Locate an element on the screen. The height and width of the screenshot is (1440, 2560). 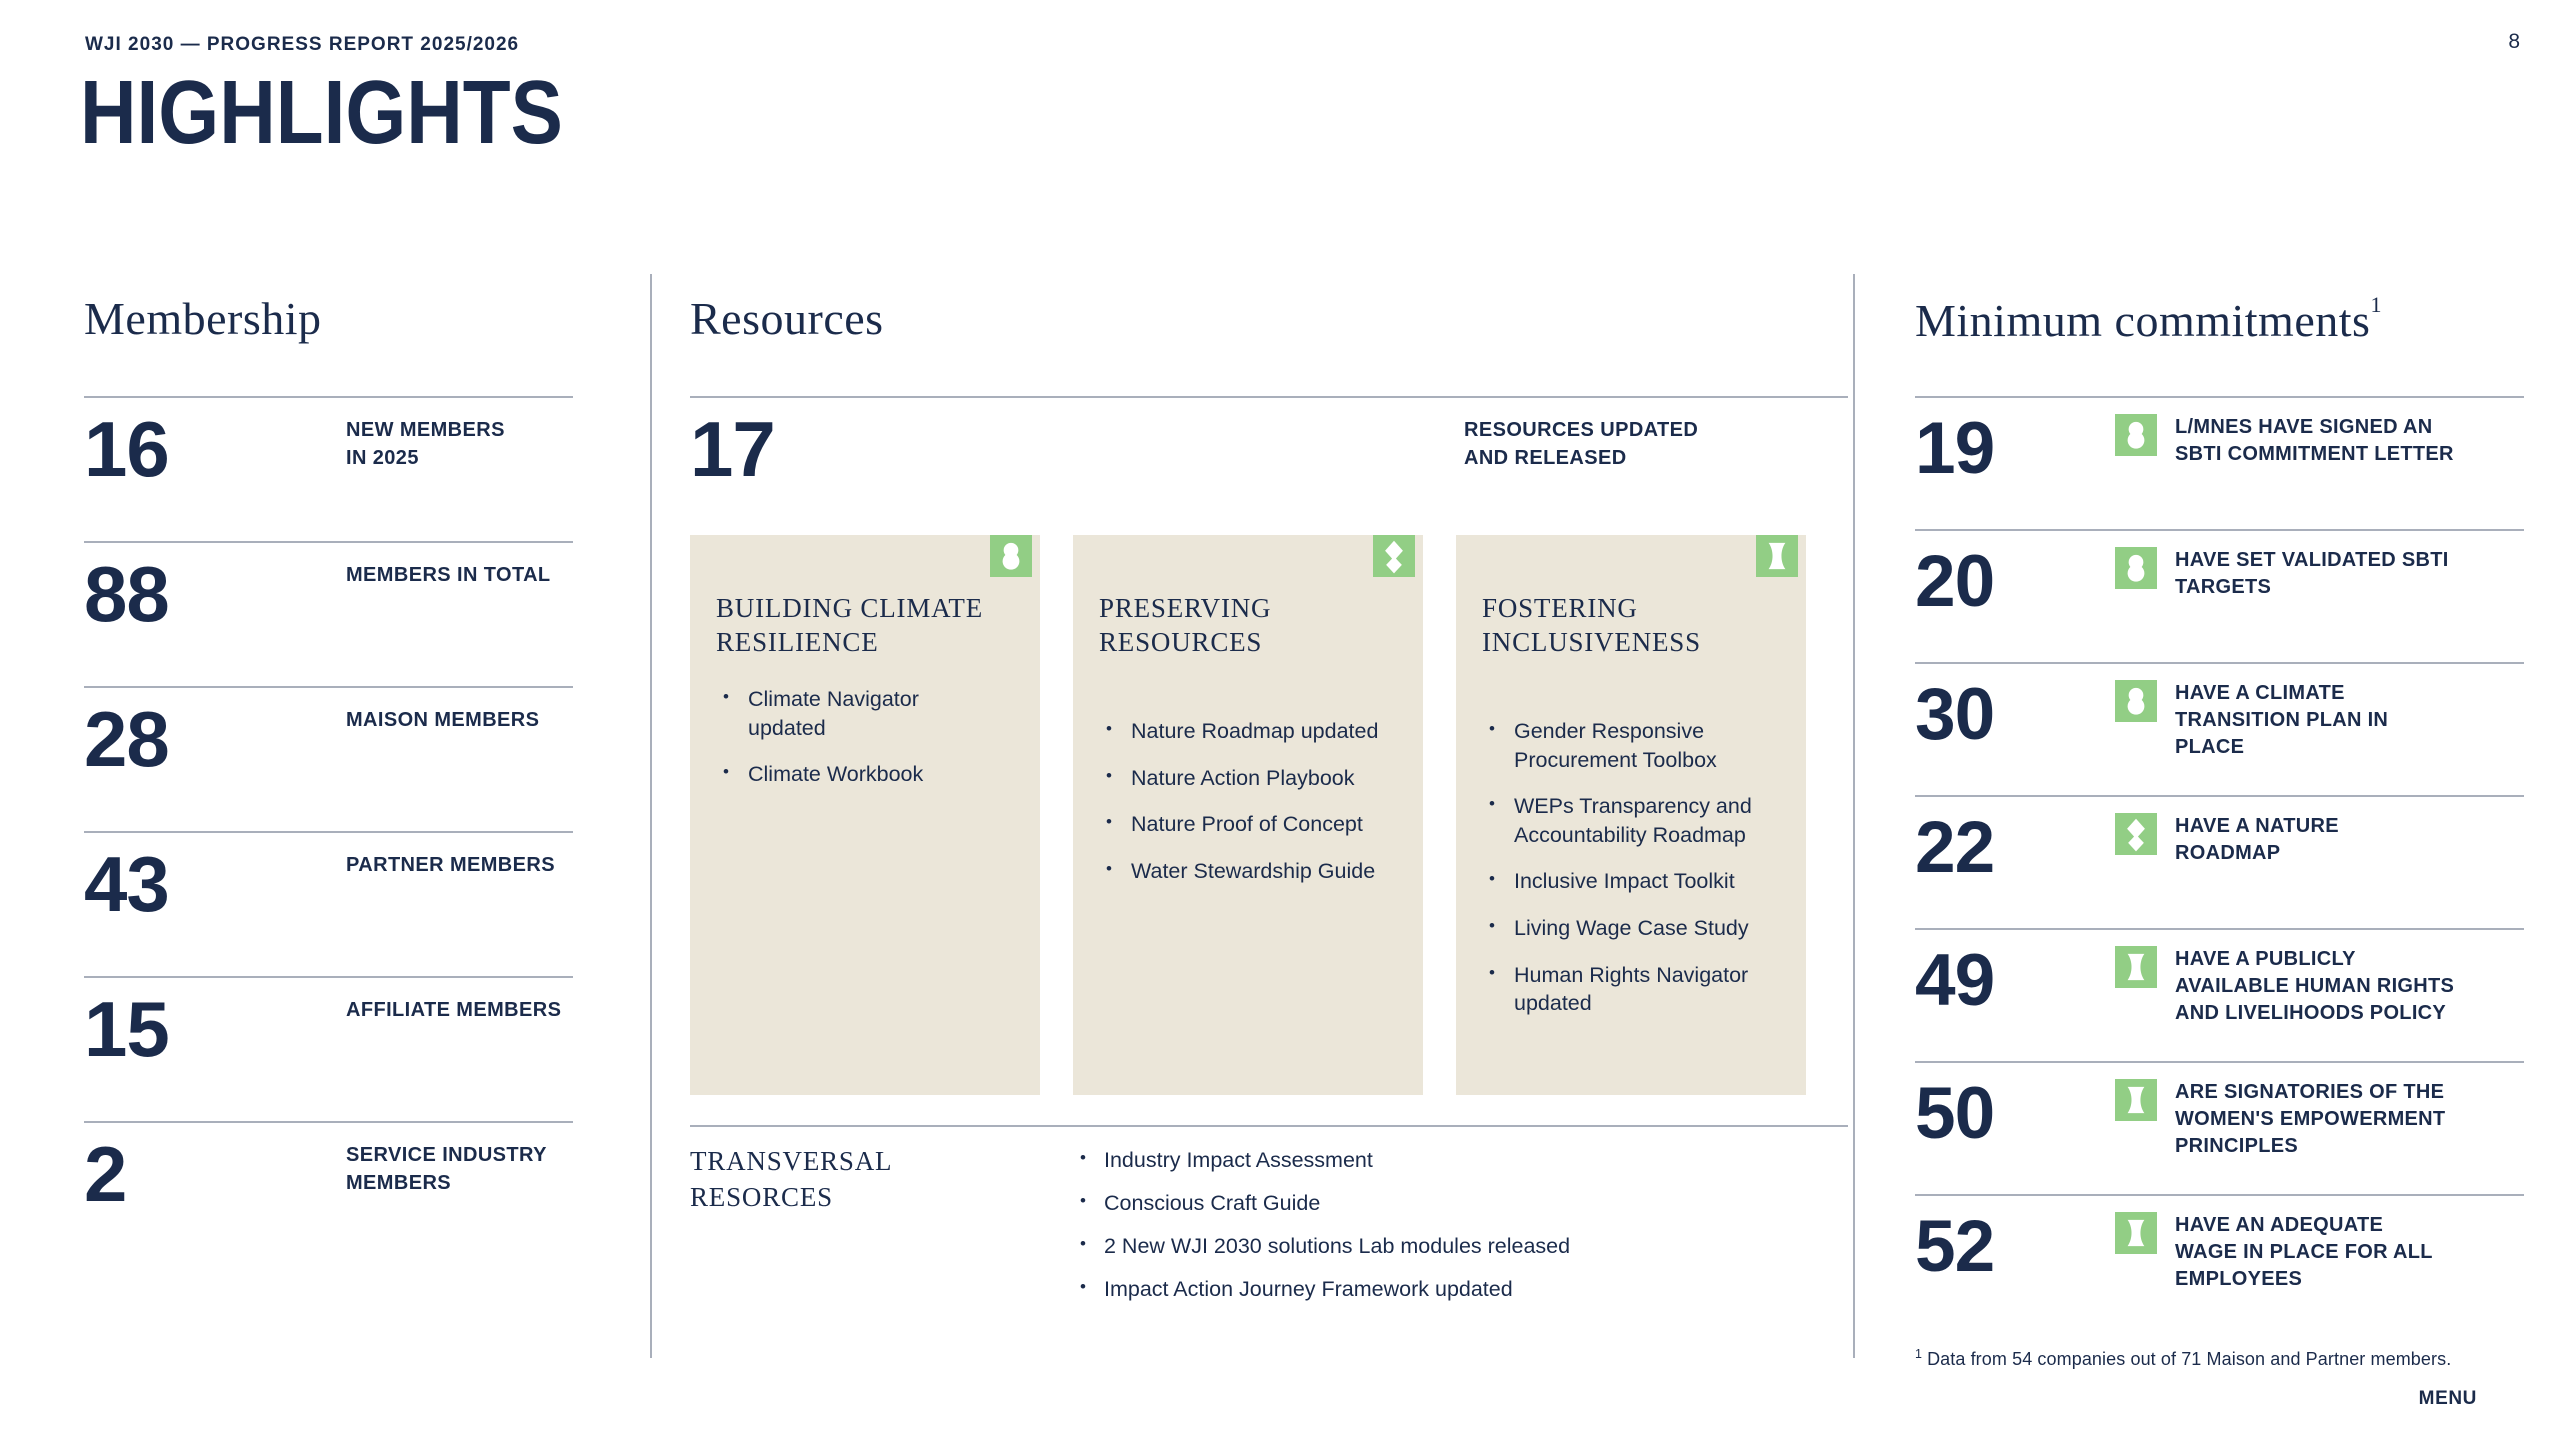
stat-label: PARTNER MEMBERS is located at coordinates (450, 865).